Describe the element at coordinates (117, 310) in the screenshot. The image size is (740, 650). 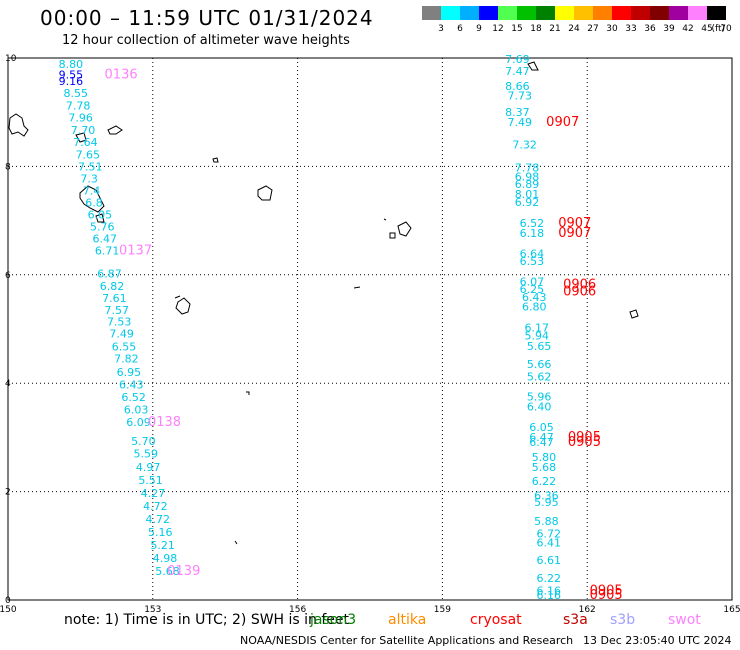
I see `wave-height-reading: 7.57` at that location.